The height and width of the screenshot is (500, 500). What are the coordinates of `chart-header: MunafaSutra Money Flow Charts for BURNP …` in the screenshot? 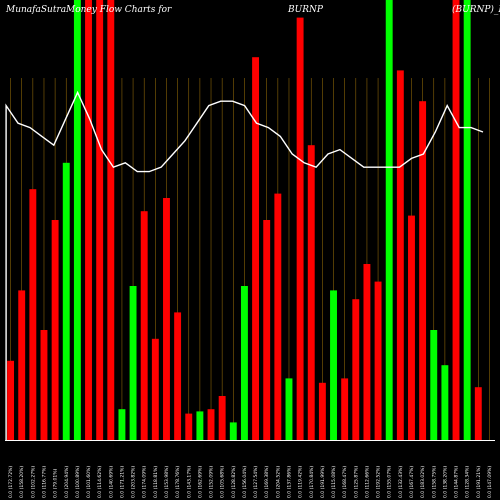 It's located at (252, 9).